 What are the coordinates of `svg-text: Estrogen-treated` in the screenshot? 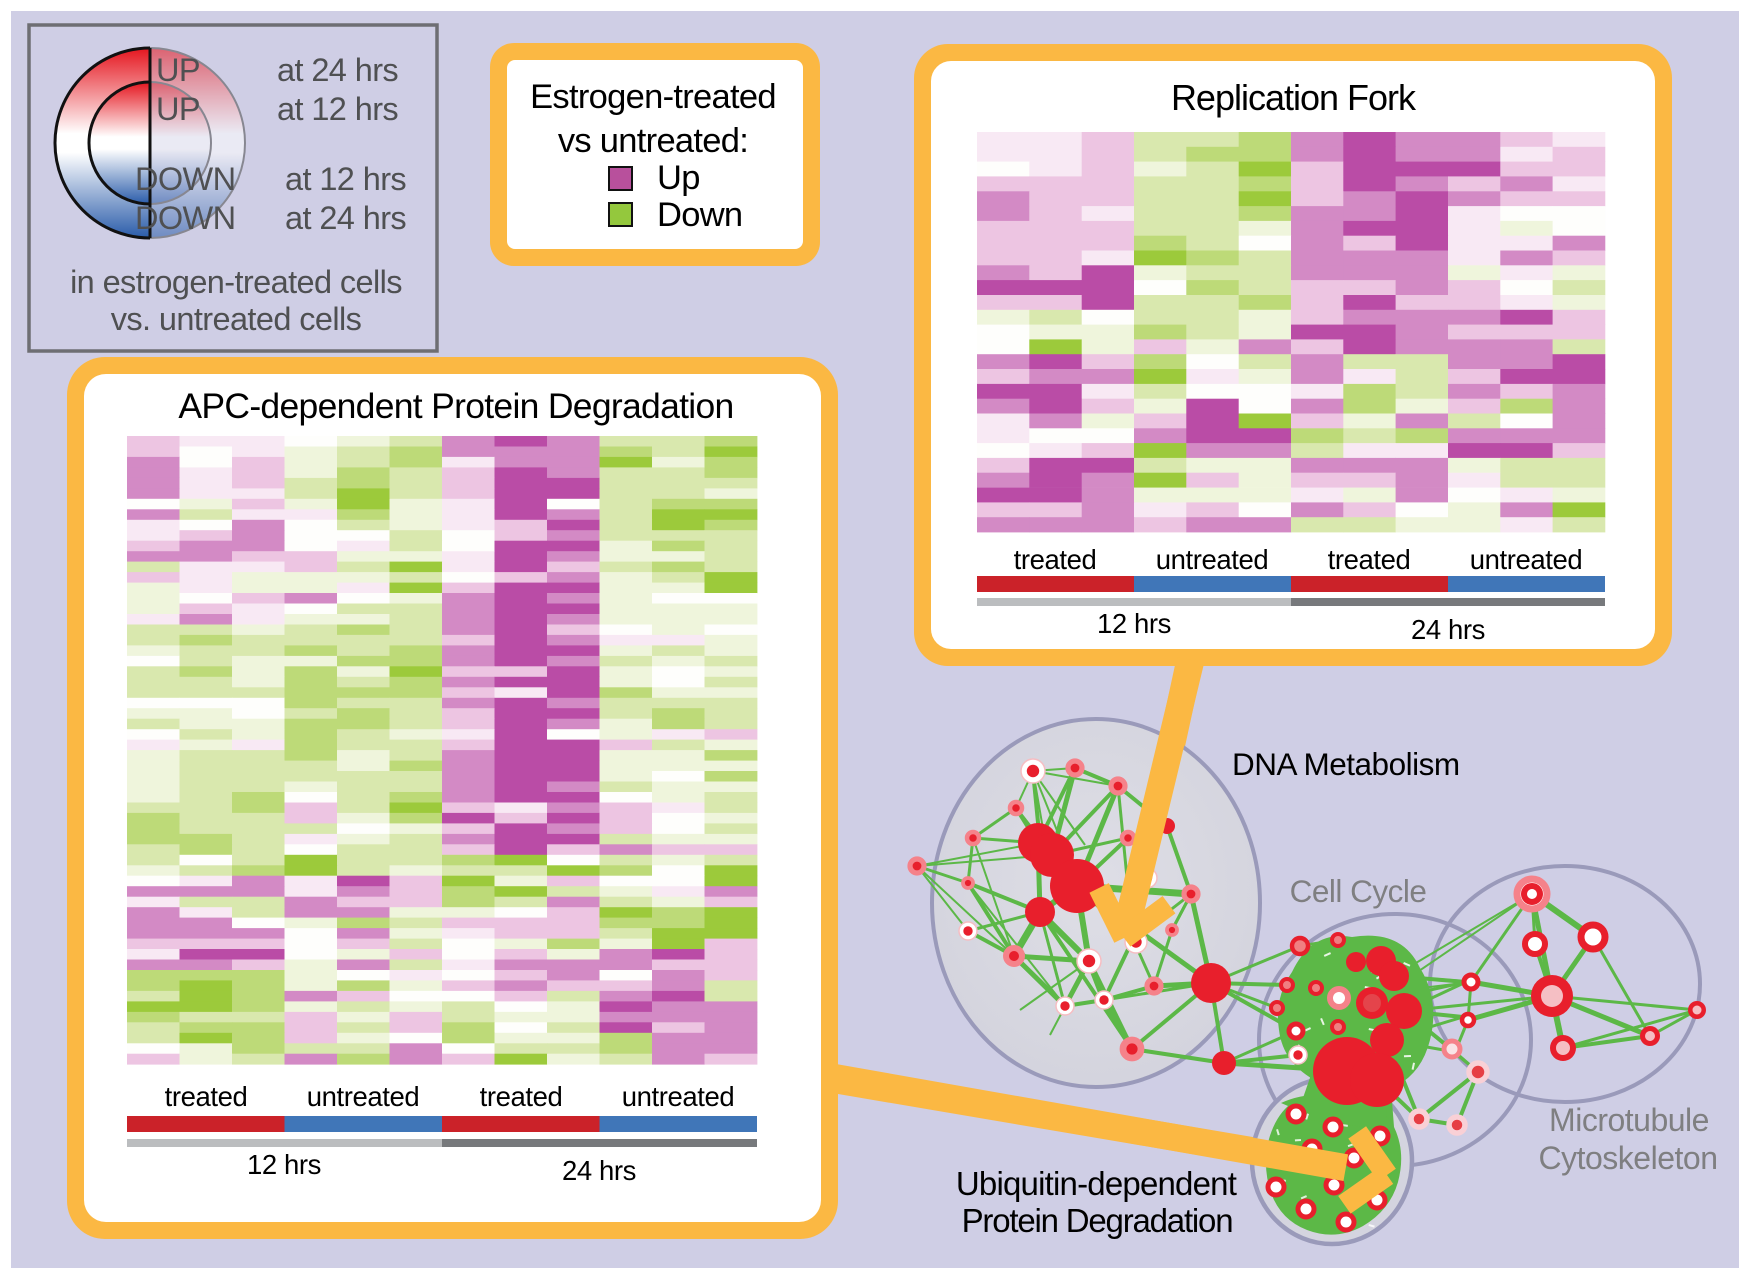 It's located at (653, 97).